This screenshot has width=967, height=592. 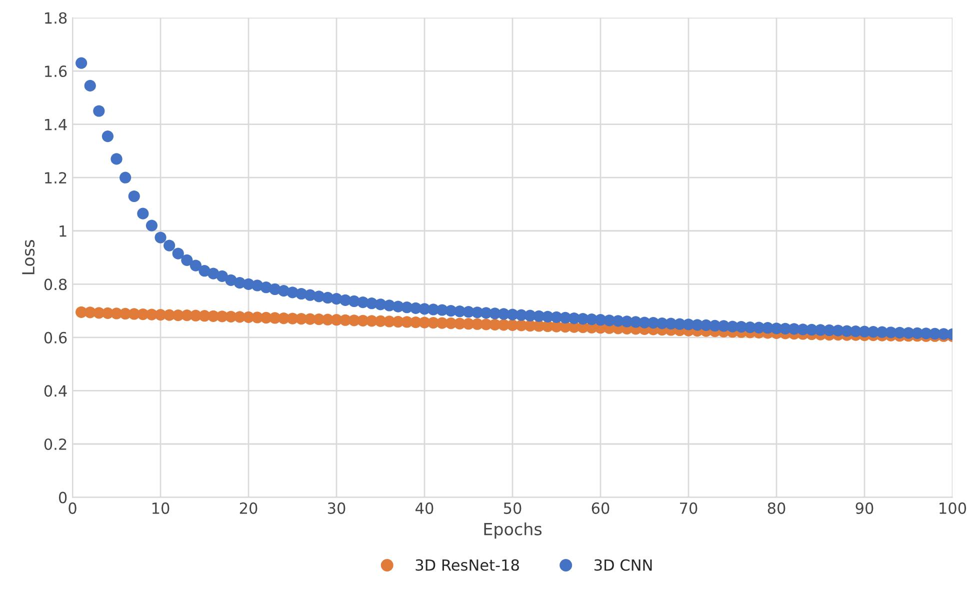 What do you see at coordinates (55, 284) in the screenshot?
I see `y-tick-label: 0.8` at bounding box center [55, 284].